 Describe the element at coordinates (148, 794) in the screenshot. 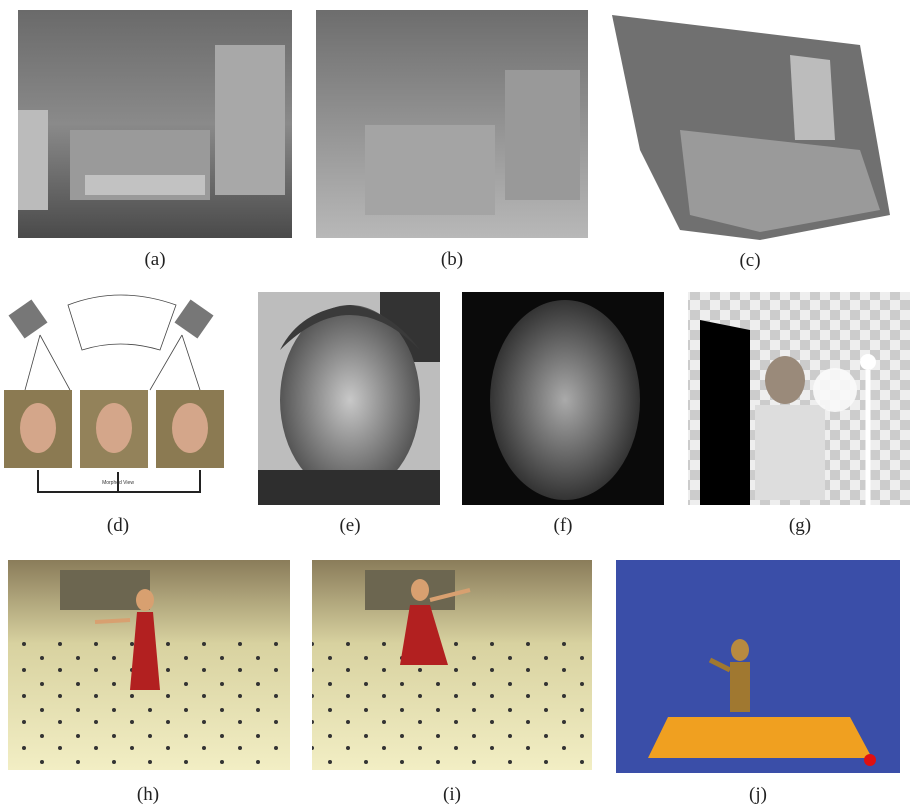

I see `panel-caption: (h)` at that location.